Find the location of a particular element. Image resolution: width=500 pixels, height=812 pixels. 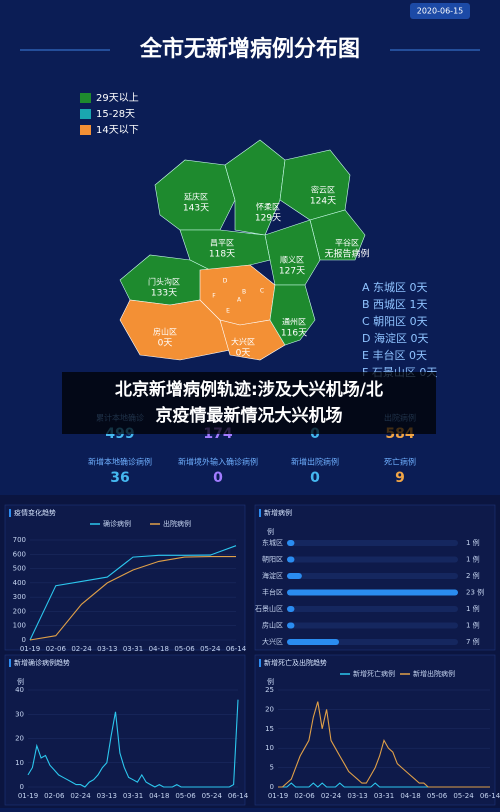

district-days: 129天 is located at coordinates (268, 219).